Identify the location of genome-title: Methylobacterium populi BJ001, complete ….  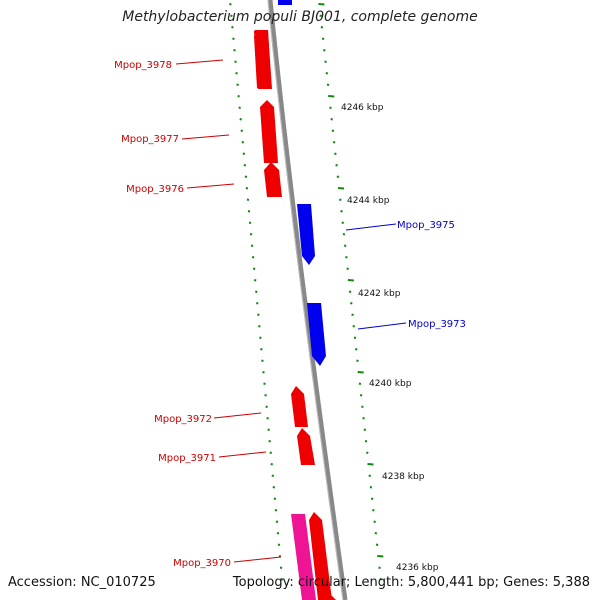
(300, 17).